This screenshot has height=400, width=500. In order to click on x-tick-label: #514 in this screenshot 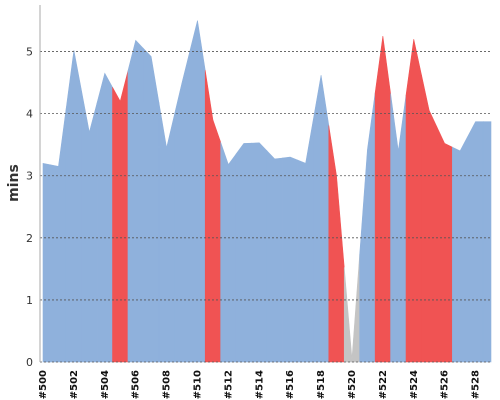, I will do `click(259, 384)`.